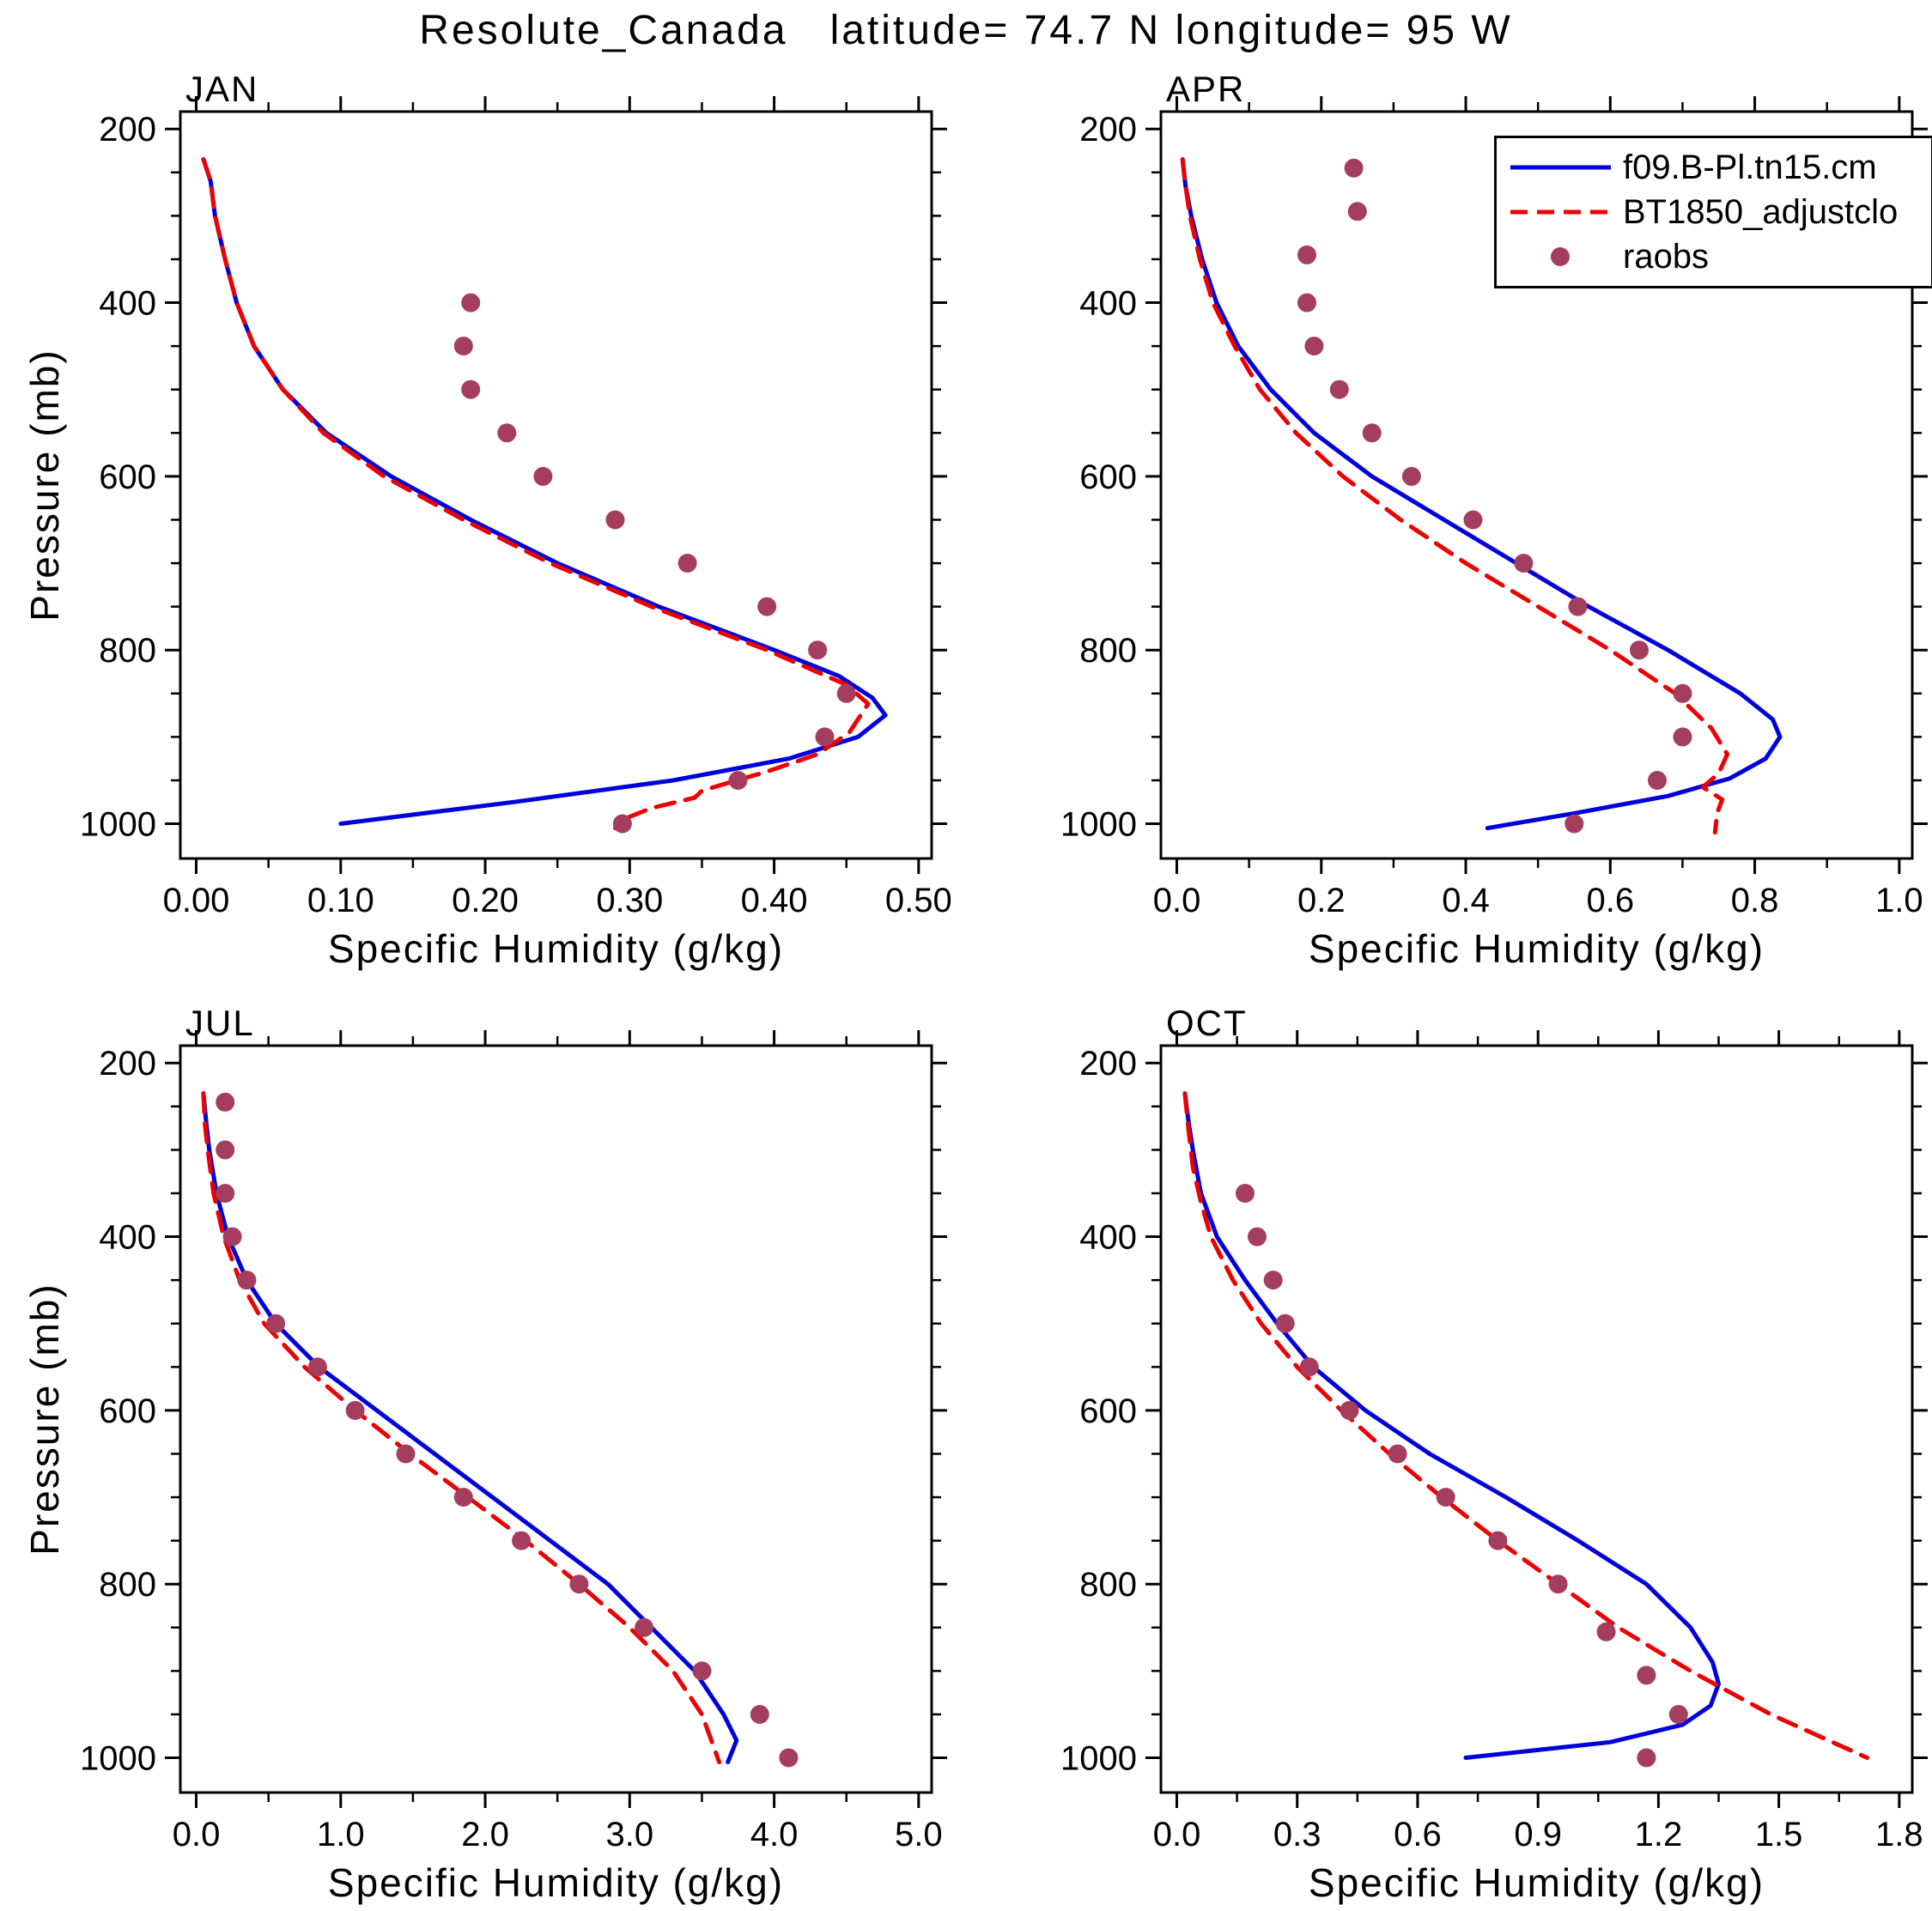 This screenshot has height=1911, width=1932. Describe the element at coordinates (1561, 256) in the screenshot. I see `raobs-dot-sample` at that location.